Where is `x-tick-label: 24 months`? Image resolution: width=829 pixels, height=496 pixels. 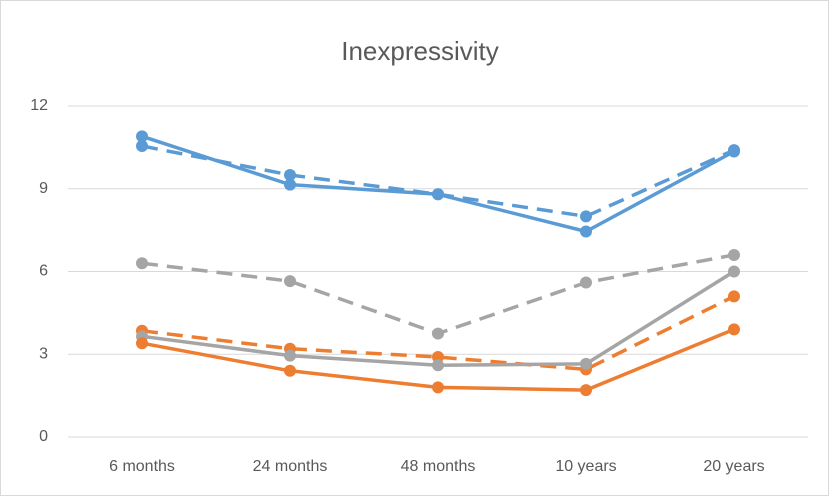
x-tick-label: 24 months is located at coordinates (290, 466).